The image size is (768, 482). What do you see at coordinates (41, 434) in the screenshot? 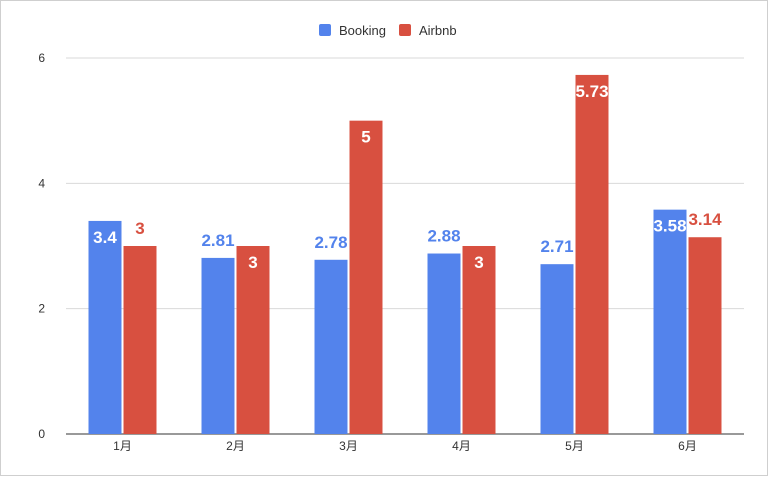
I see `y-tick-label: 0` at bounding box center [41, 434].